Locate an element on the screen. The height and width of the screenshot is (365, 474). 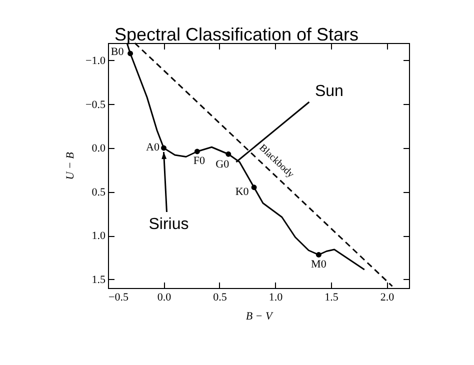
x-tick-label: 2.0 is located at coordinates (387, 298).